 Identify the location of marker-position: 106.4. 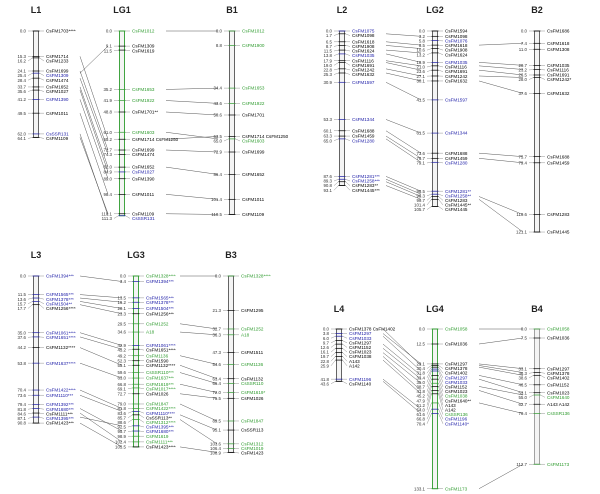
(216, 448).